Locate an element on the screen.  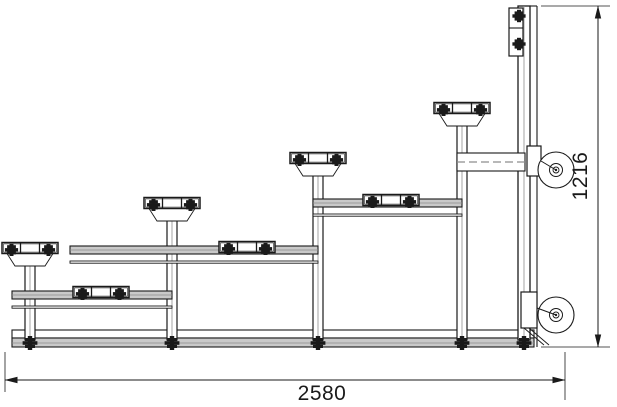
caster-upper is located at coordinates (550, 167).